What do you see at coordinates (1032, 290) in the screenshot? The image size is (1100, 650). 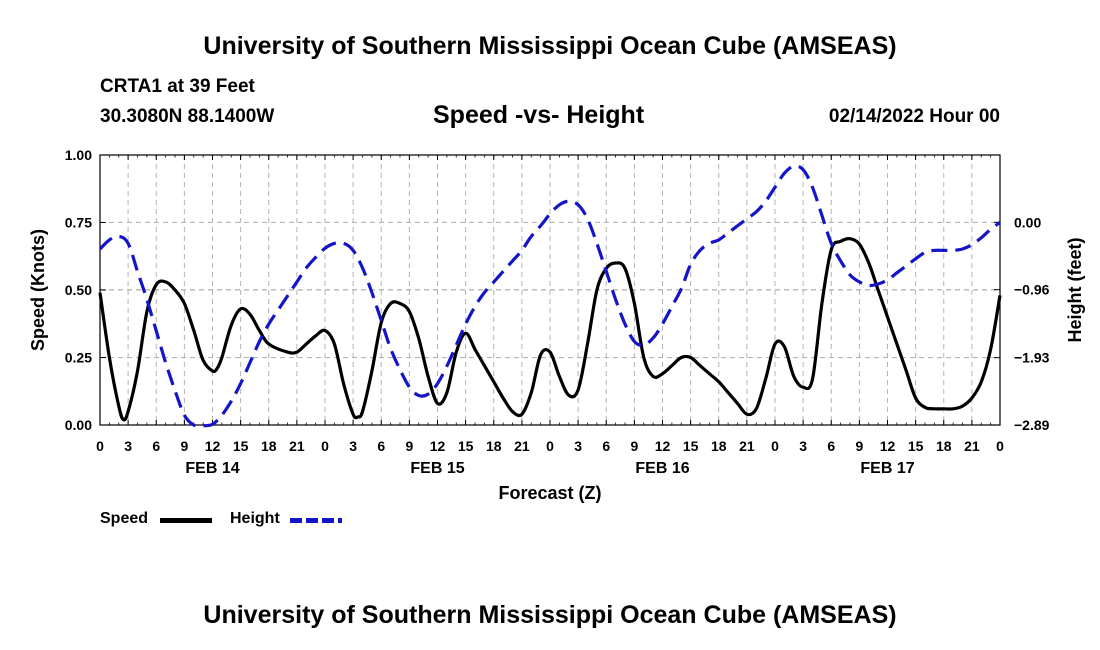 I see `y2-tick-label: −0.96` at bounding box center [1032, 290].